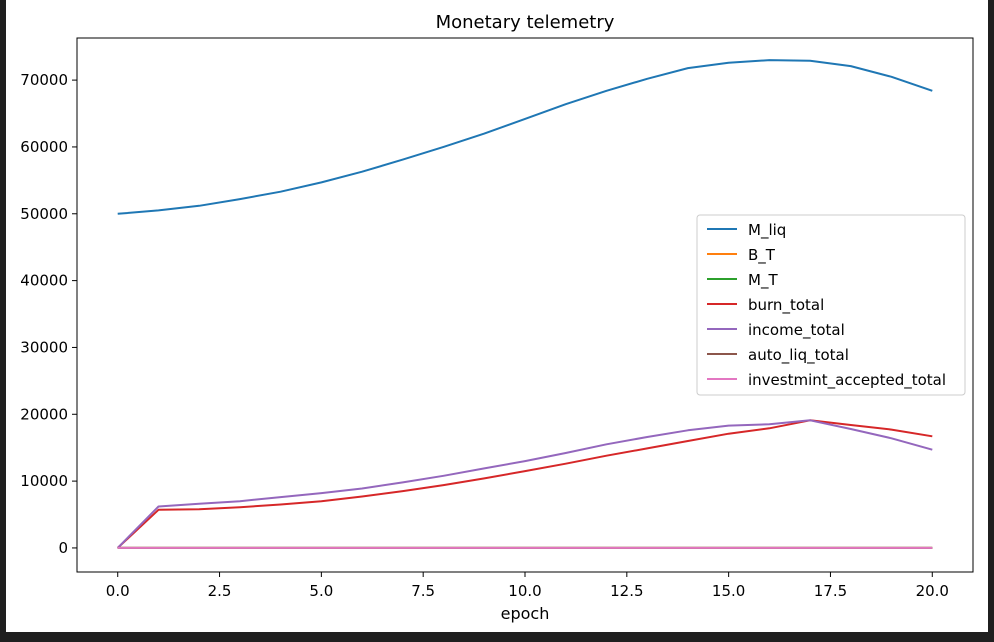 The height and width of the screenshot is (642, 994). Describe the element at coordinates (830, 591) in the screenshot. I see `x-tick-label: 17.5` at that location.